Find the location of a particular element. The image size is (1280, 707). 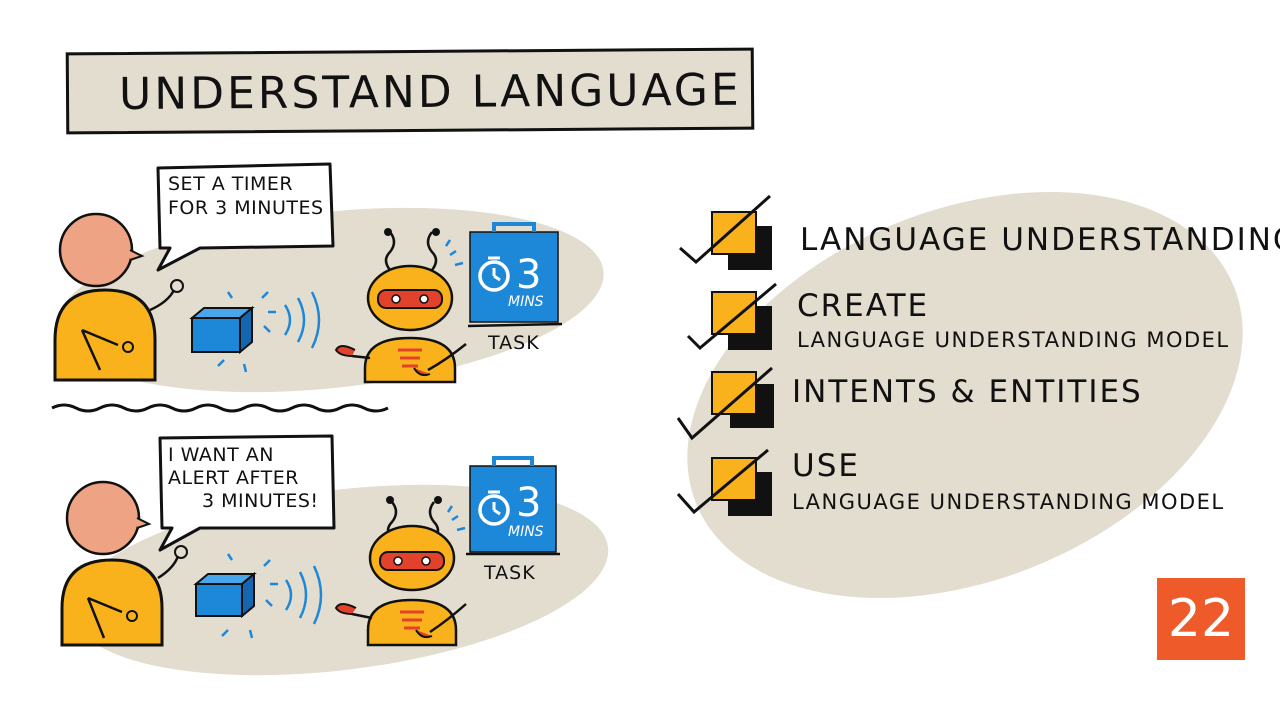

speech-bubble-bottom is located at coordinates (247, 493).